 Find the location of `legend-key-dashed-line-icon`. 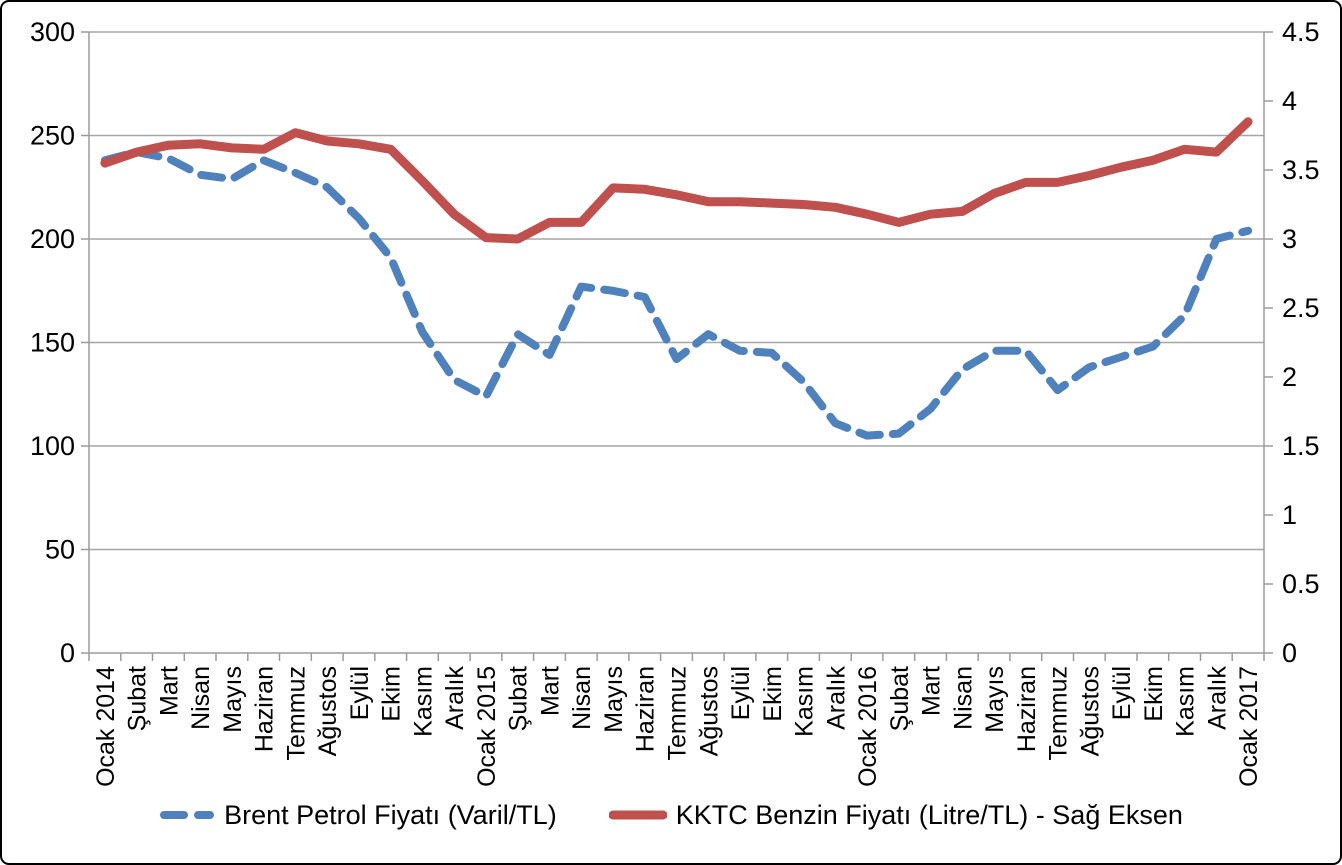

legend-key-dashed-line-icon is located at coordinates (187, 815).